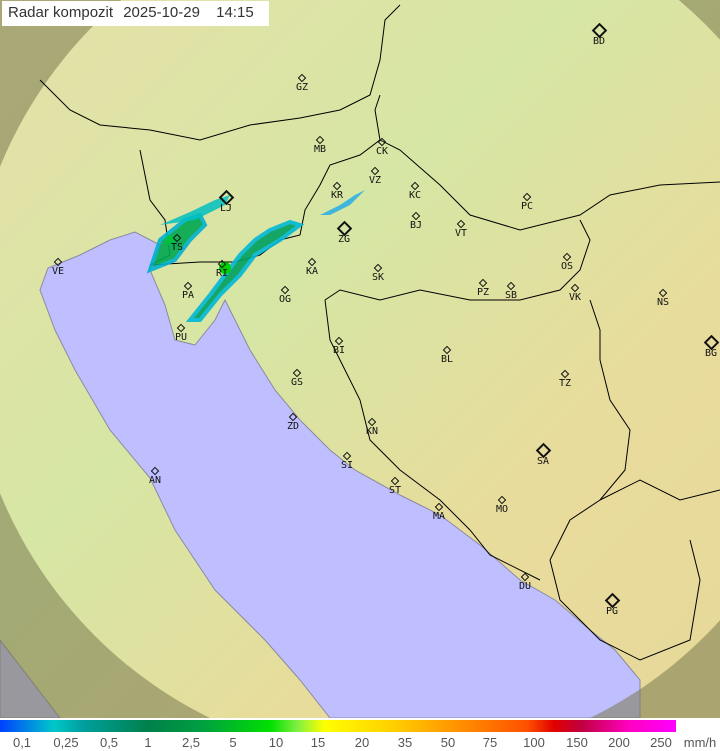 The width and height of the screenshot is (720, 751). I want to click on city-label: PG, so click(612, 611).